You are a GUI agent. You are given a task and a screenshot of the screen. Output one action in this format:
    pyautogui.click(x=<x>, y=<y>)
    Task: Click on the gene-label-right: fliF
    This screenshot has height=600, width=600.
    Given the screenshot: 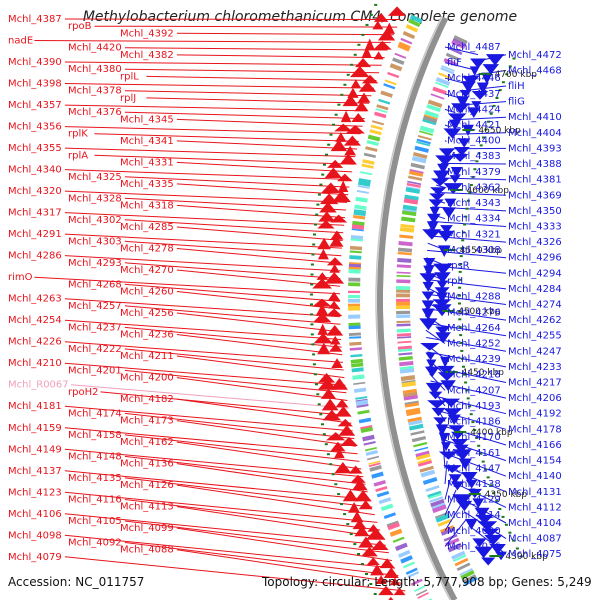 What is the action you would take?
    pyautogui.click(x=454, y=63)
    